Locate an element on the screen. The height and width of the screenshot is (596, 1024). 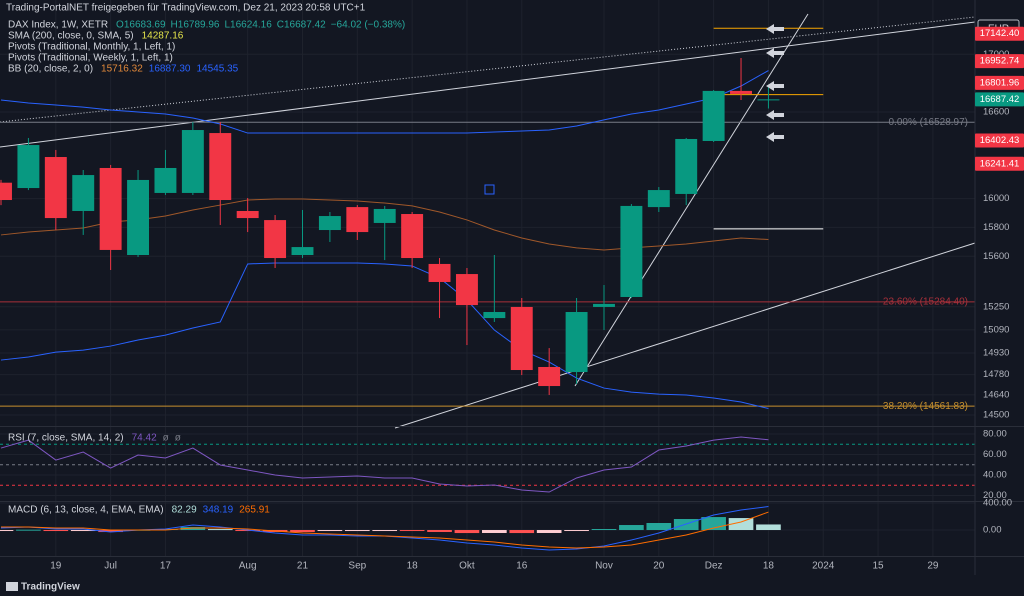
footer: TradingView is located at coordinates (43, 587).